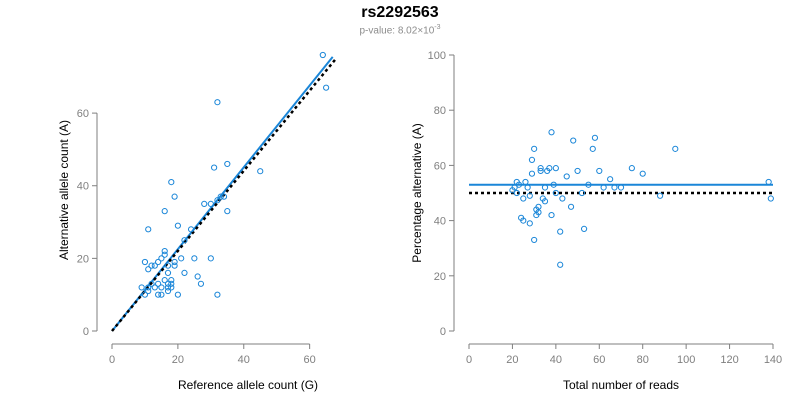  What do you see at coordinates (621, 385) in the screenshot?
I see `right-x-axis-label: Total number of reads` at bounding box center [621, 385].